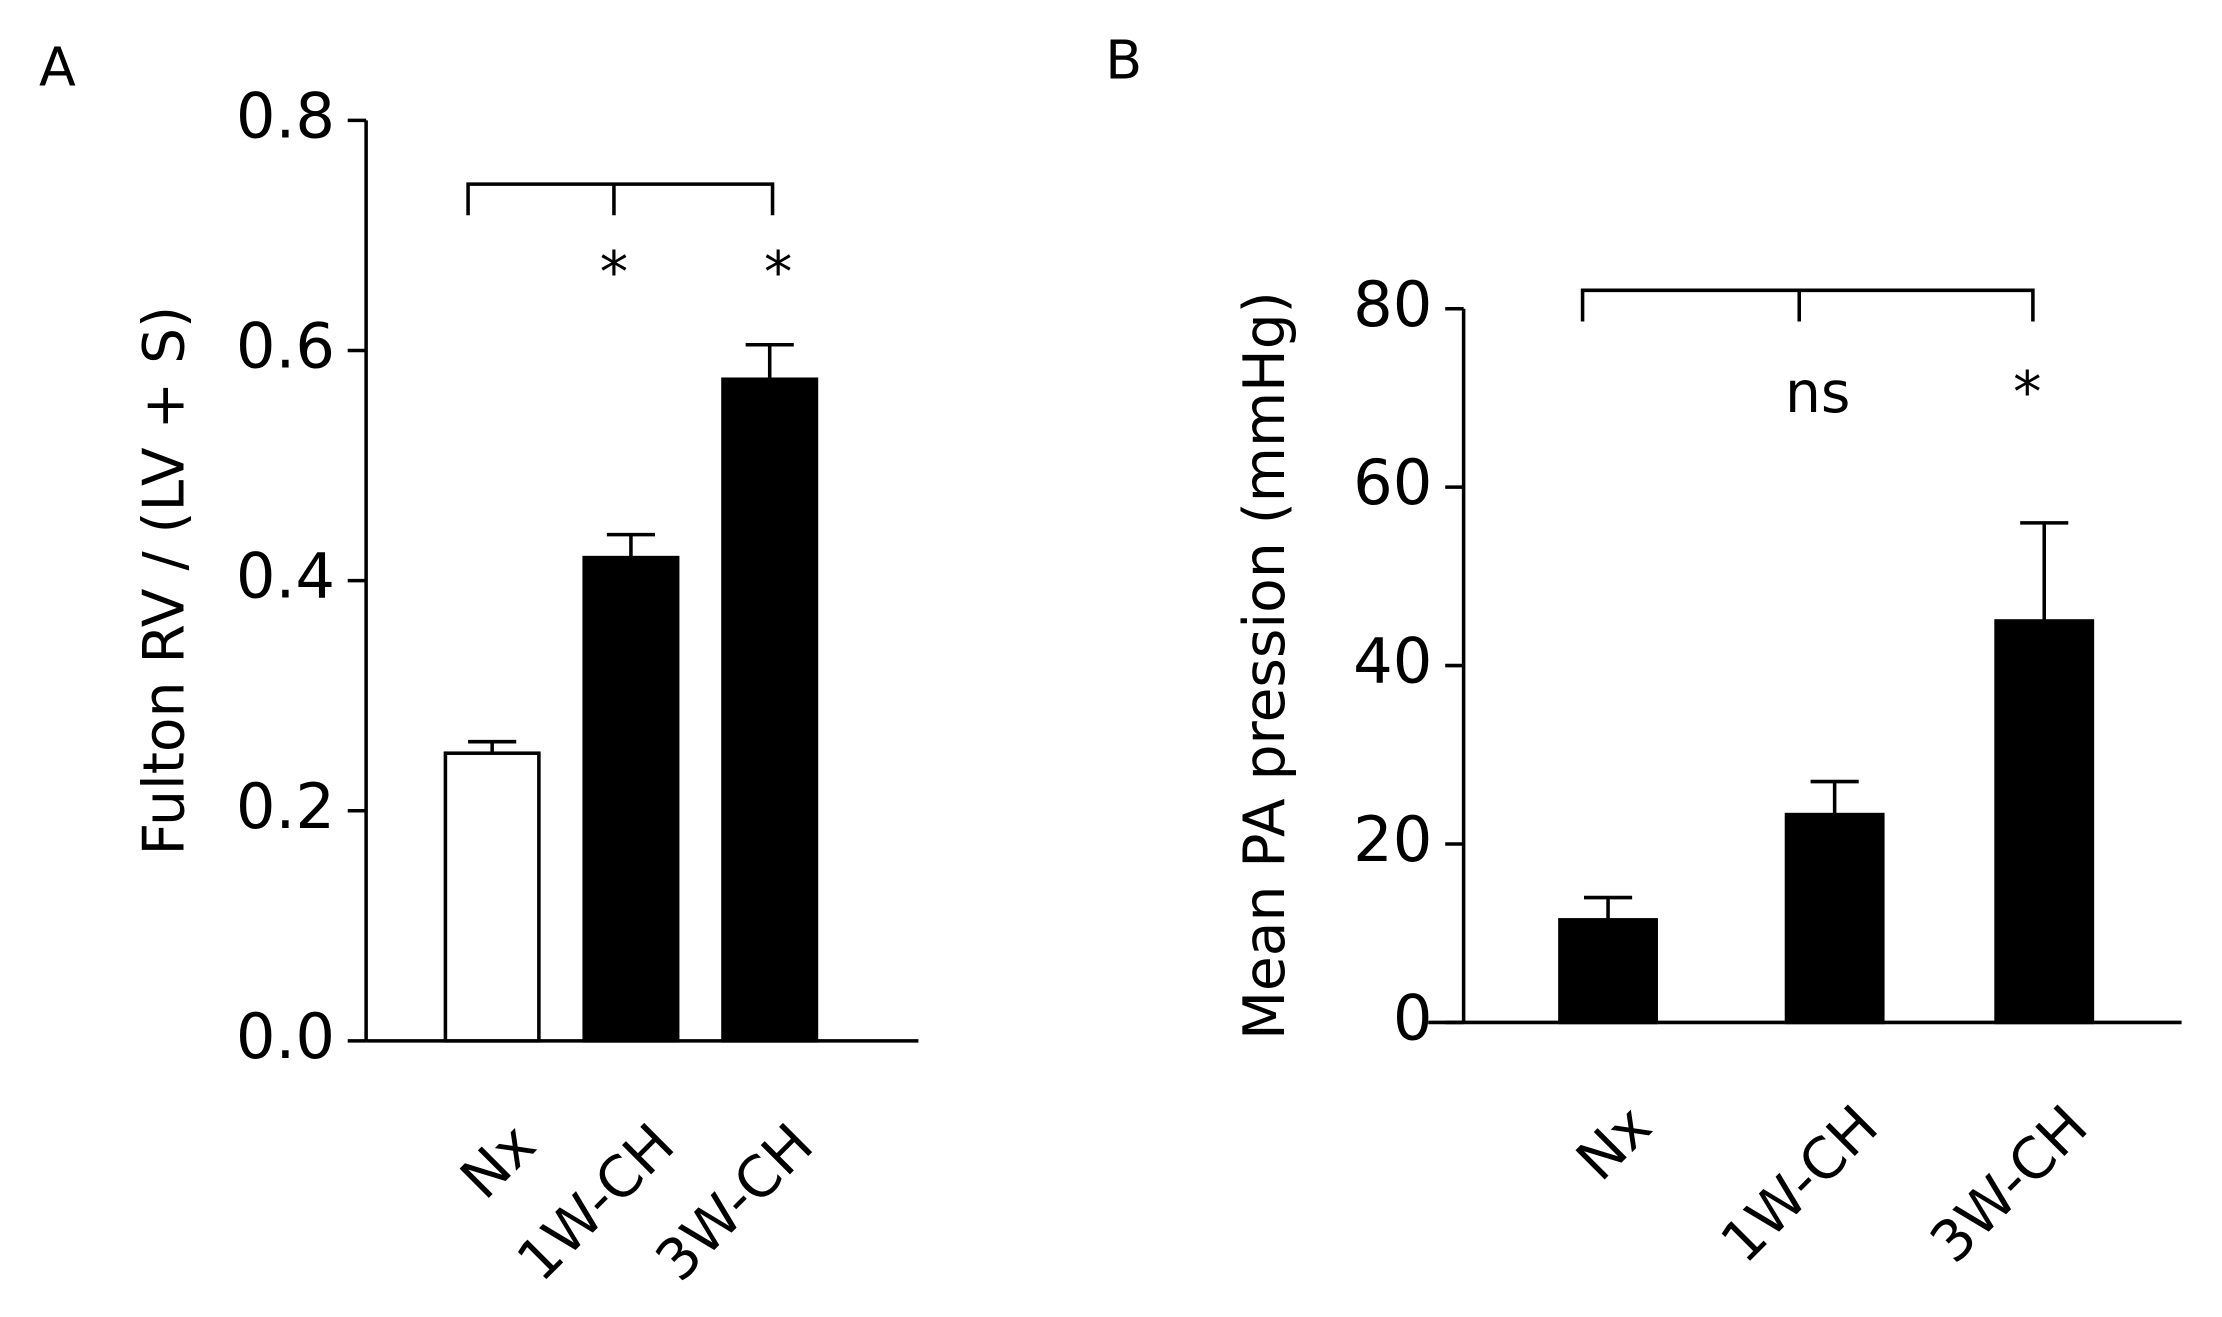 The image size is (2222, 1317). Describe the element at coordinates (1392, 839) in the screenshot. I see `y-tick-label: 20` at that location.